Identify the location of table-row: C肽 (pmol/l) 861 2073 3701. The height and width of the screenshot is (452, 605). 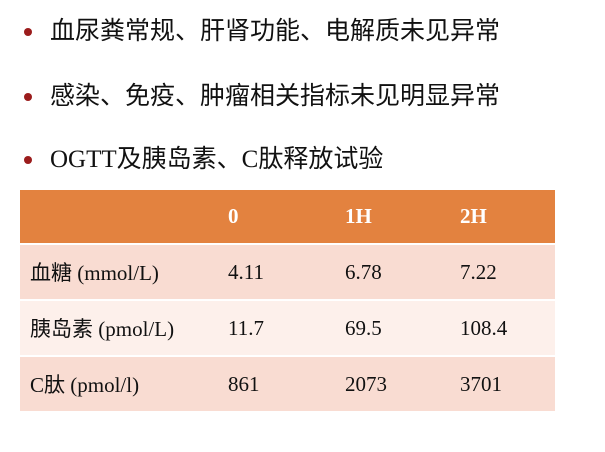
(287, 383).